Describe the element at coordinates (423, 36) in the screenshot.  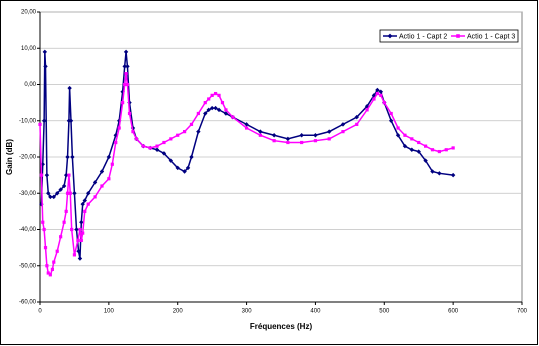
I see `legend-text: Actio 1 - Capt 2` at that location.